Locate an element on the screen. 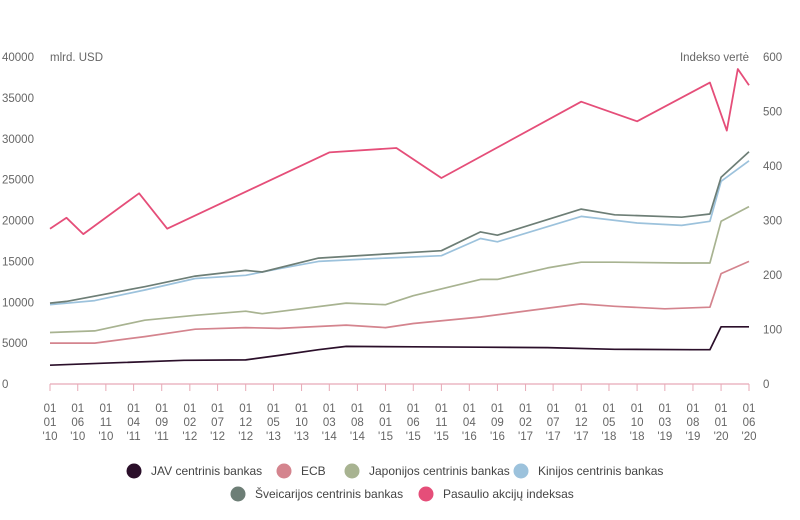  x-tick-label: '14 is located at coordinates (330, 437).